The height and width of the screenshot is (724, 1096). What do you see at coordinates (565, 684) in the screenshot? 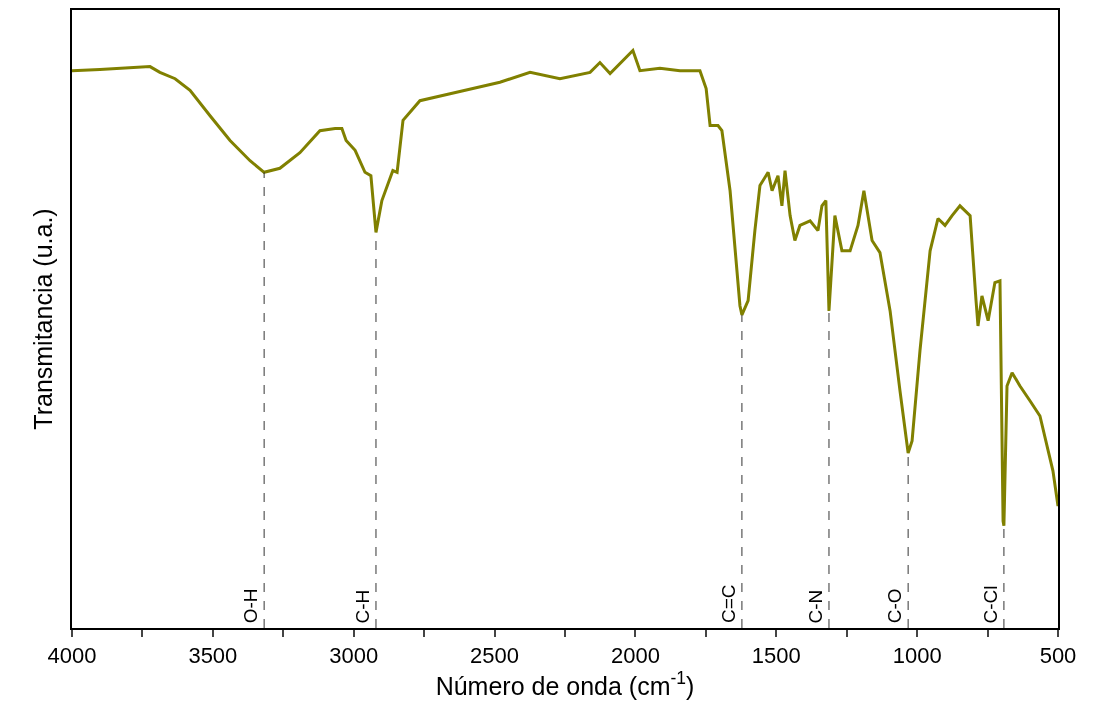
I see `x-axis-title: Número de onda (cm$^{-1}$)` at bounding box center [565, 684].